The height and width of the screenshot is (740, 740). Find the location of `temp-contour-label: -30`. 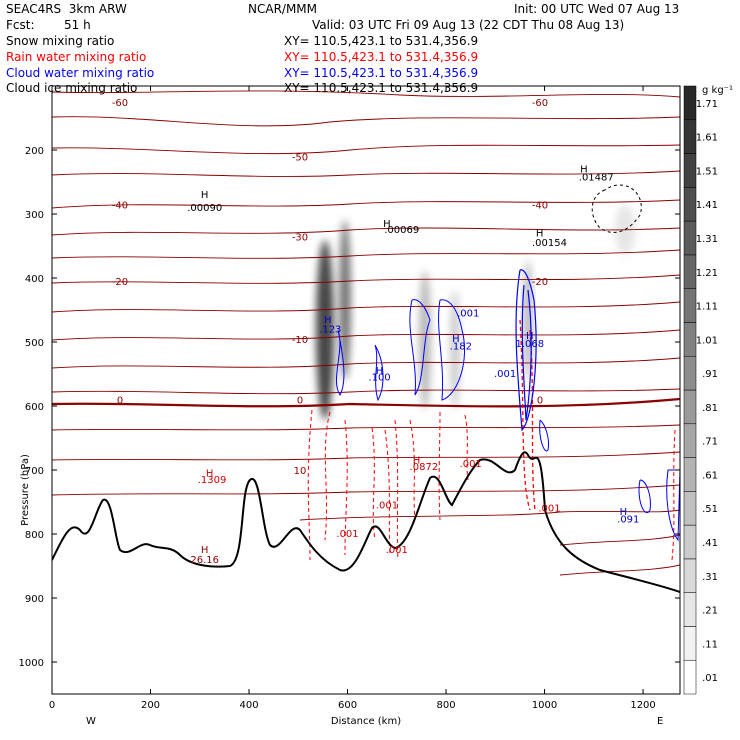

temp-contour-label: -30 is located at coordinates (300, 237).